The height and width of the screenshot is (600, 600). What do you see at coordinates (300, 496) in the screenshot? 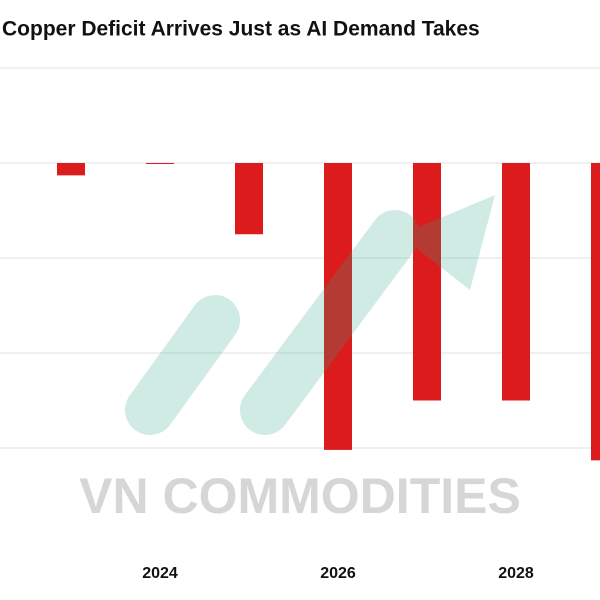
I see `watermark: VN COMMODITIES` at bounding box center [300, 496].